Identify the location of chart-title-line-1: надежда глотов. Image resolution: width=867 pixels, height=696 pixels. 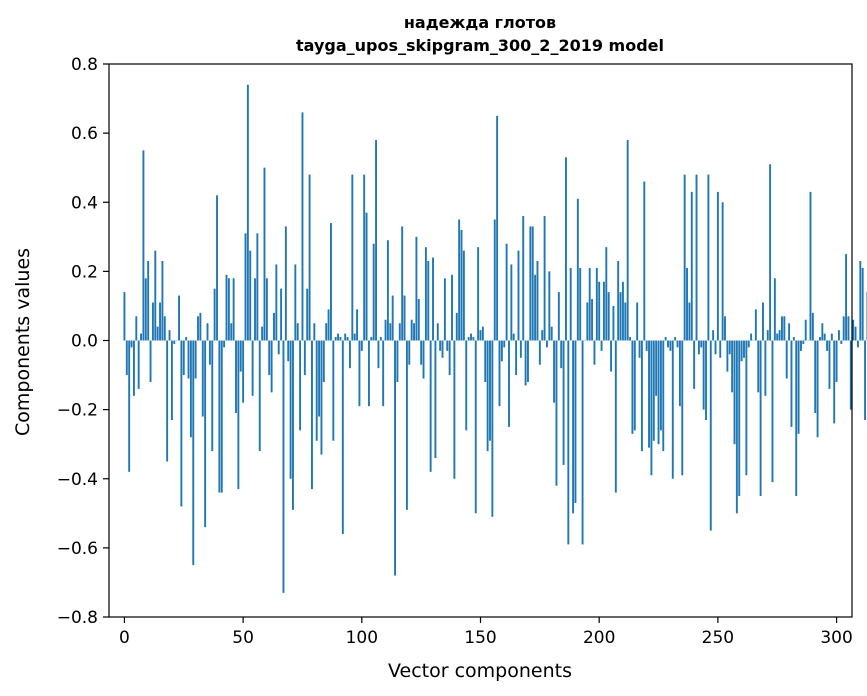
(480, 22).